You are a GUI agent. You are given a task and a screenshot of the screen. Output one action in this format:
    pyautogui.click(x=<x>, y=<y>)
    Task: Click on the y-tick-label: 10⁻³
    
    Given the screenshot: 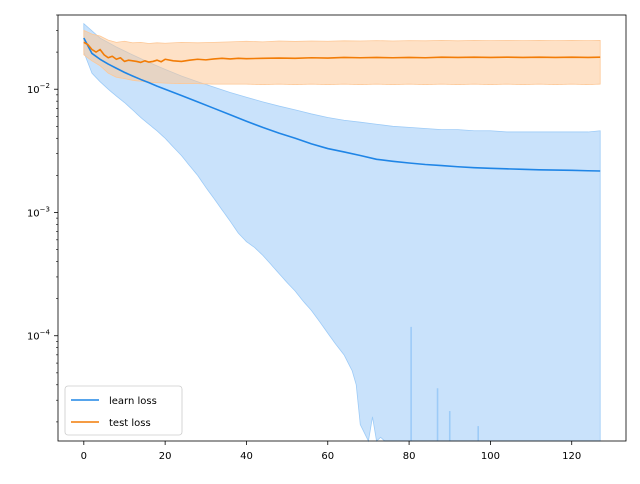 What is the action you would take?
    pyautogui.click(x=38, y=212)
    